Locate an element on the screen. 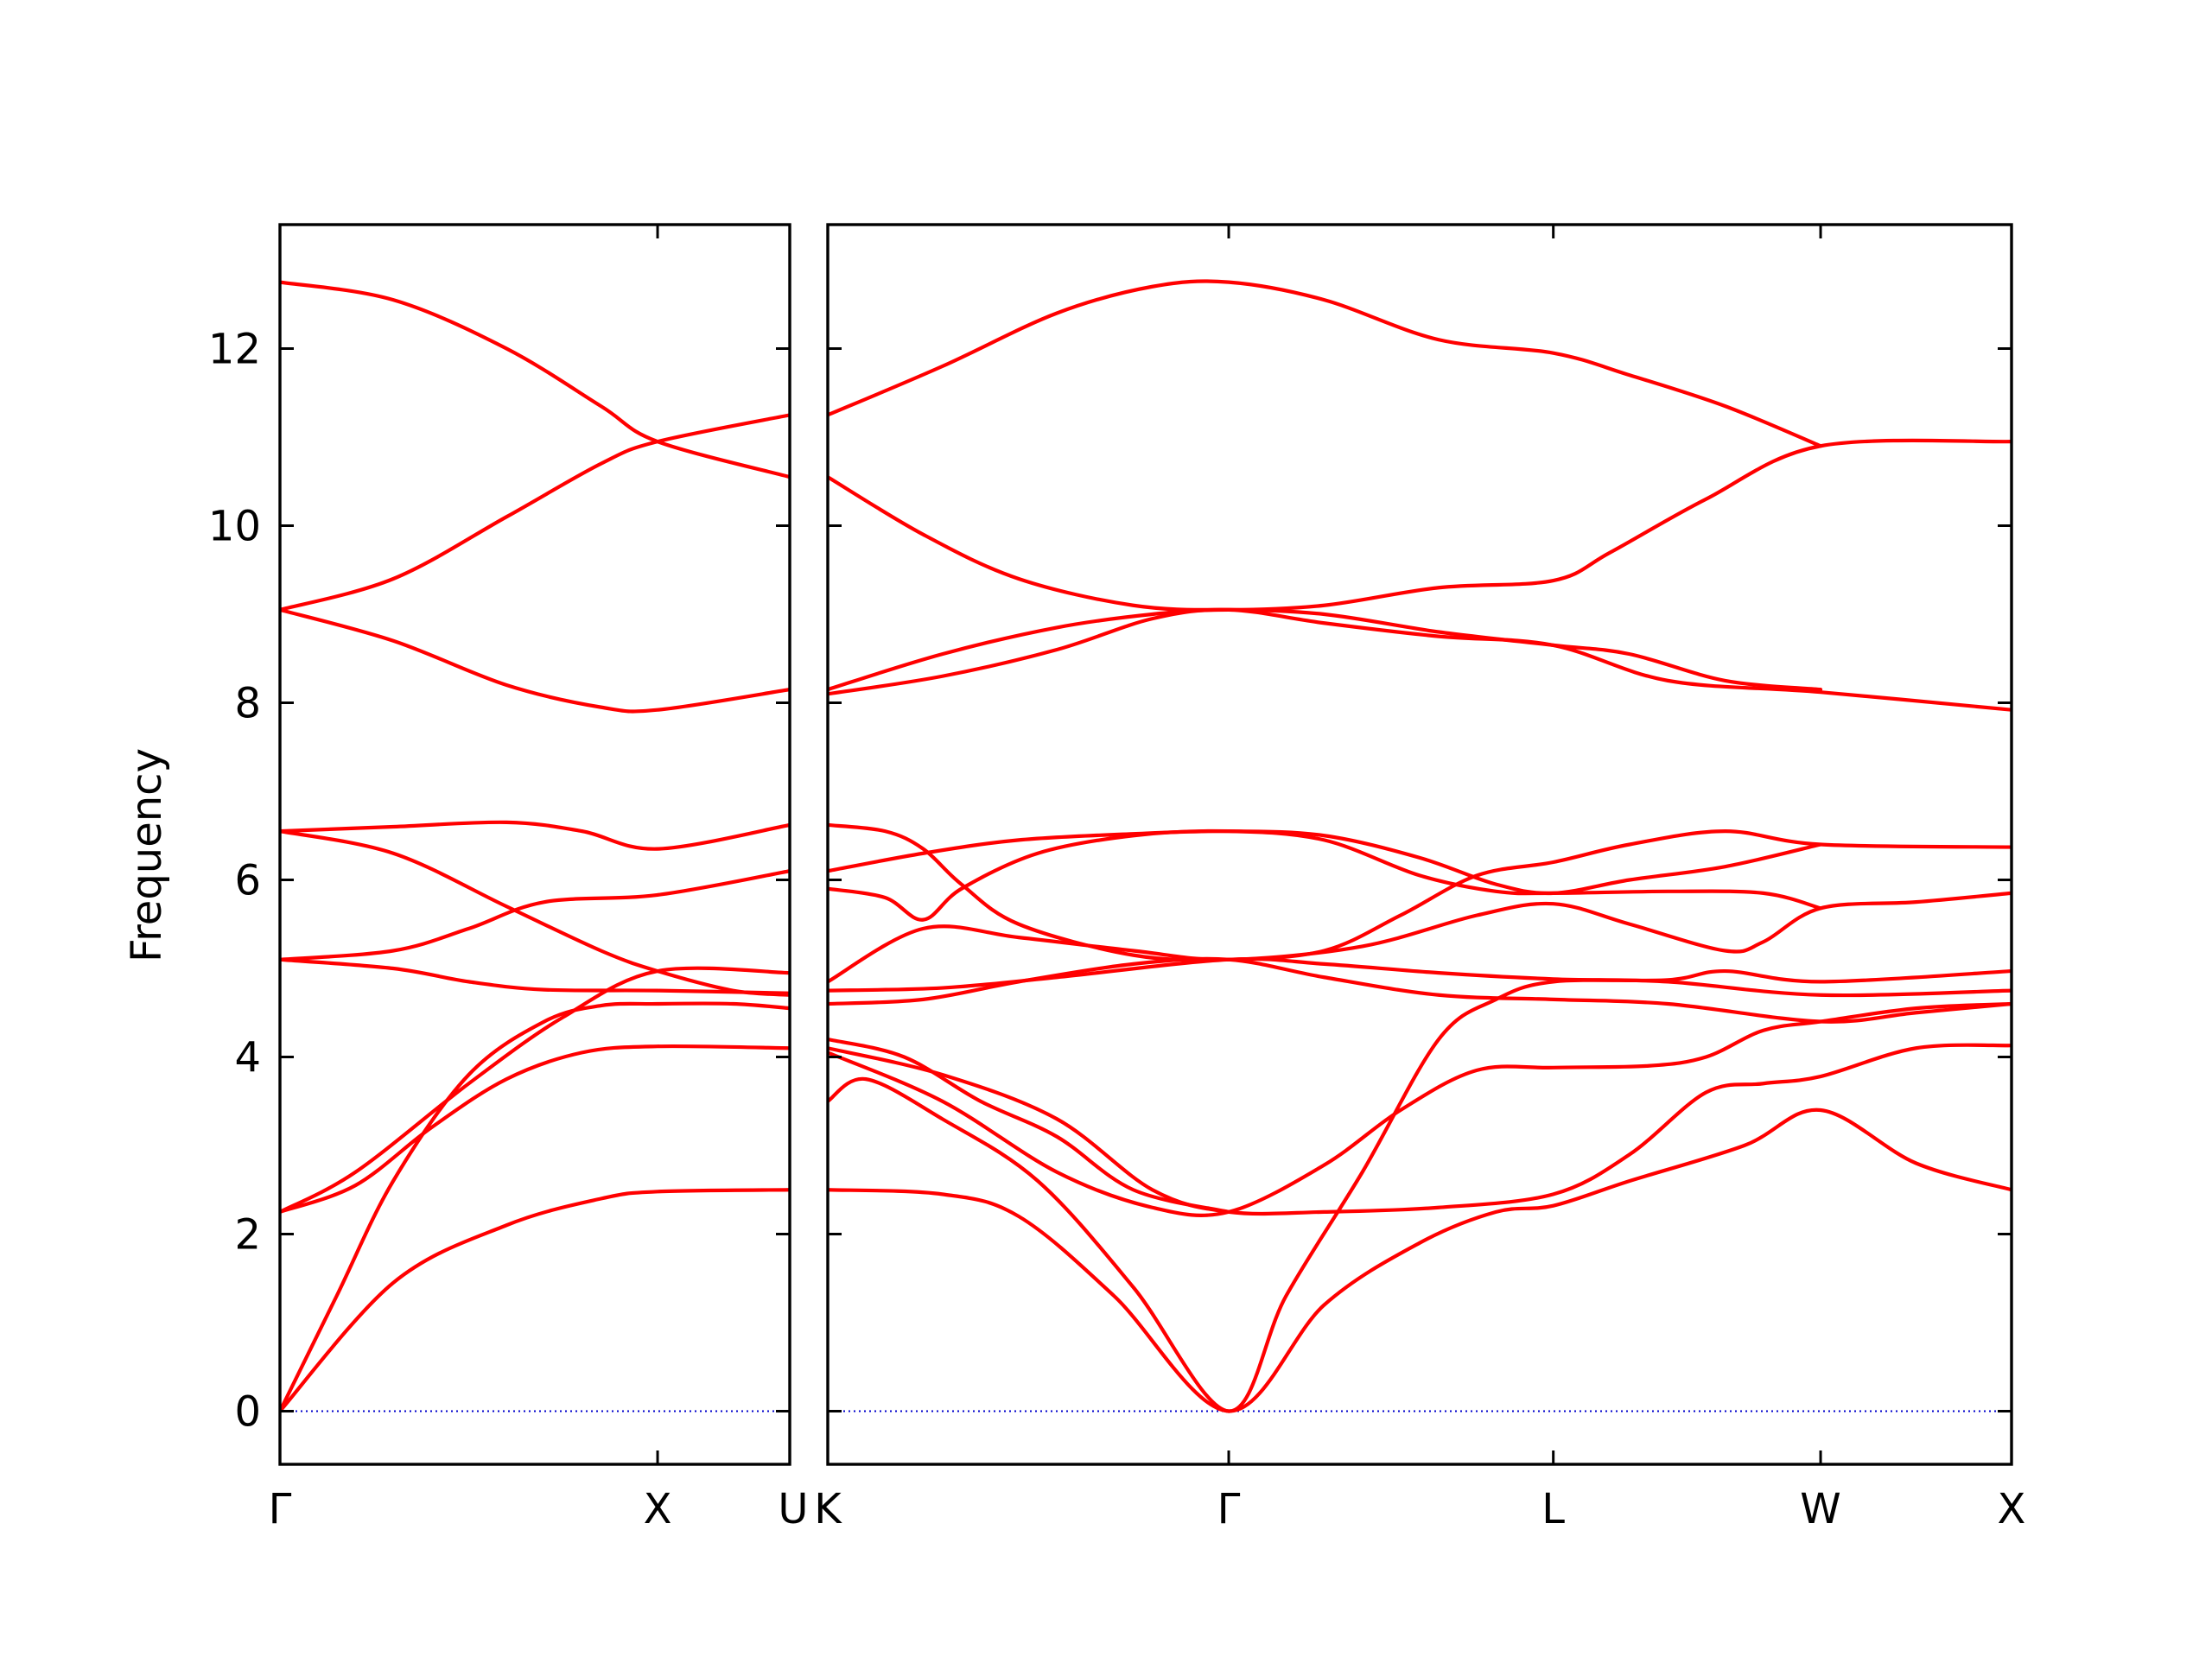  y-tick-label: 10 is located at coordinates (234, 527).